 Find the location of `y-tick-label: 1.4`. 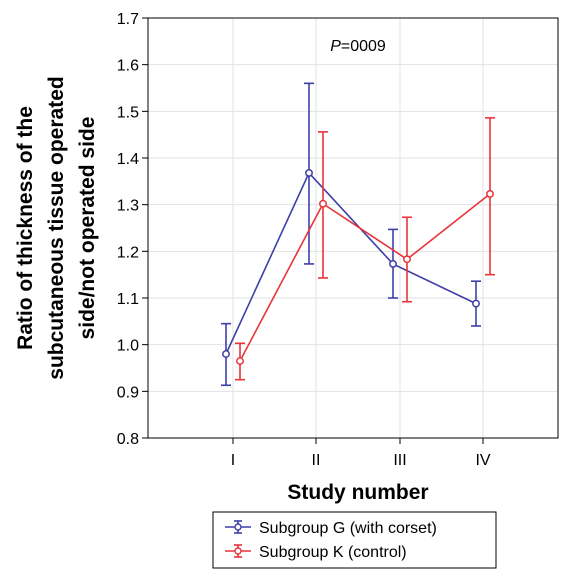

y-tick-label: 1.4 is located at coordinates (128, 159).